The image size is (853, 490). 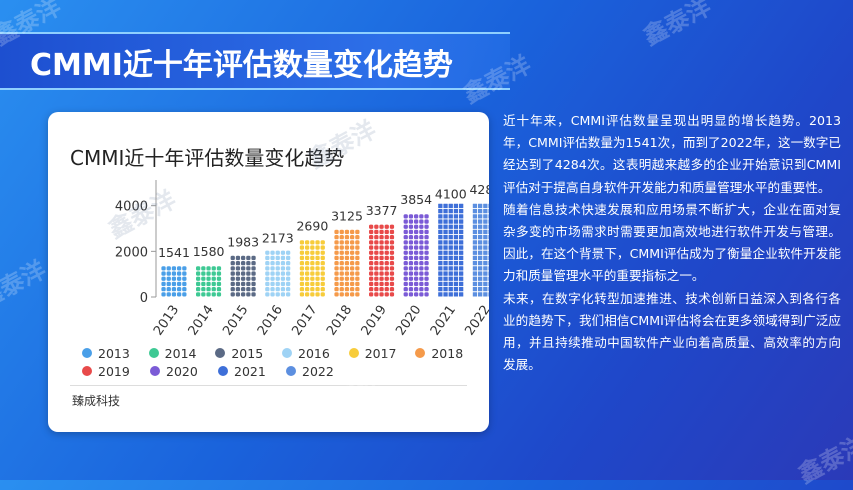 I want to click on bar-2020, so click(x=416, y=255).